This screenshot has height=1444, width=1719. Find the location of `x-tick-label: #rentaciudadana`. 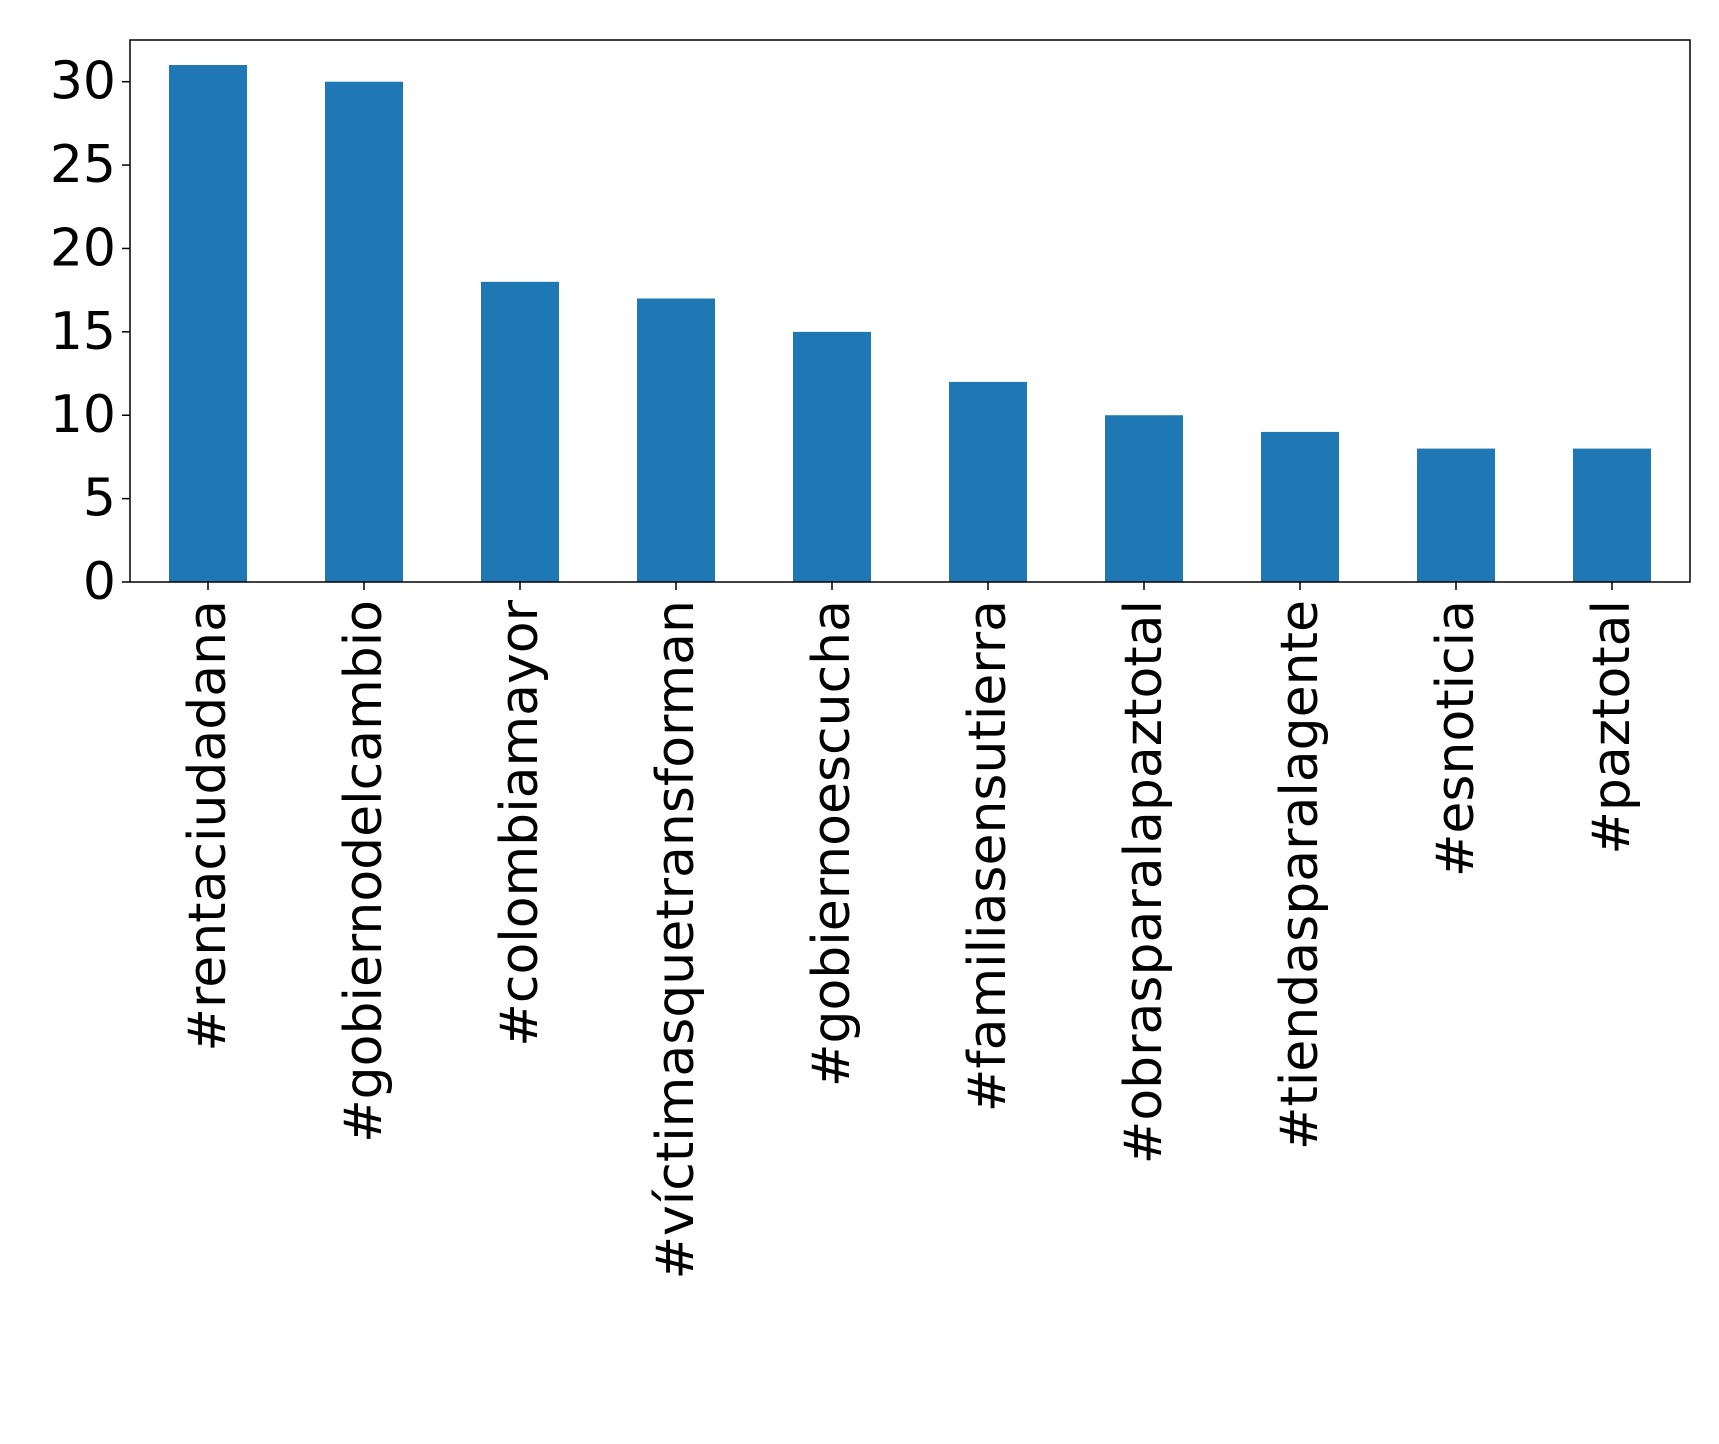

x-tick-label: #rentaciudadana is located at coordinates (208, 826).